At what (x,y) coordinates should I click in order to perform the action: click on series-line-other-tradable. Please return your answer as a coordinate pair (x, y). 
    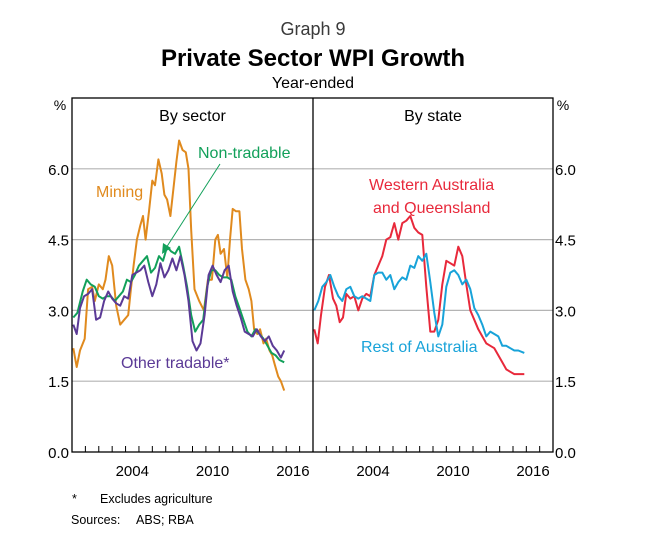
    Looking at the image, I should click on (179, 307).